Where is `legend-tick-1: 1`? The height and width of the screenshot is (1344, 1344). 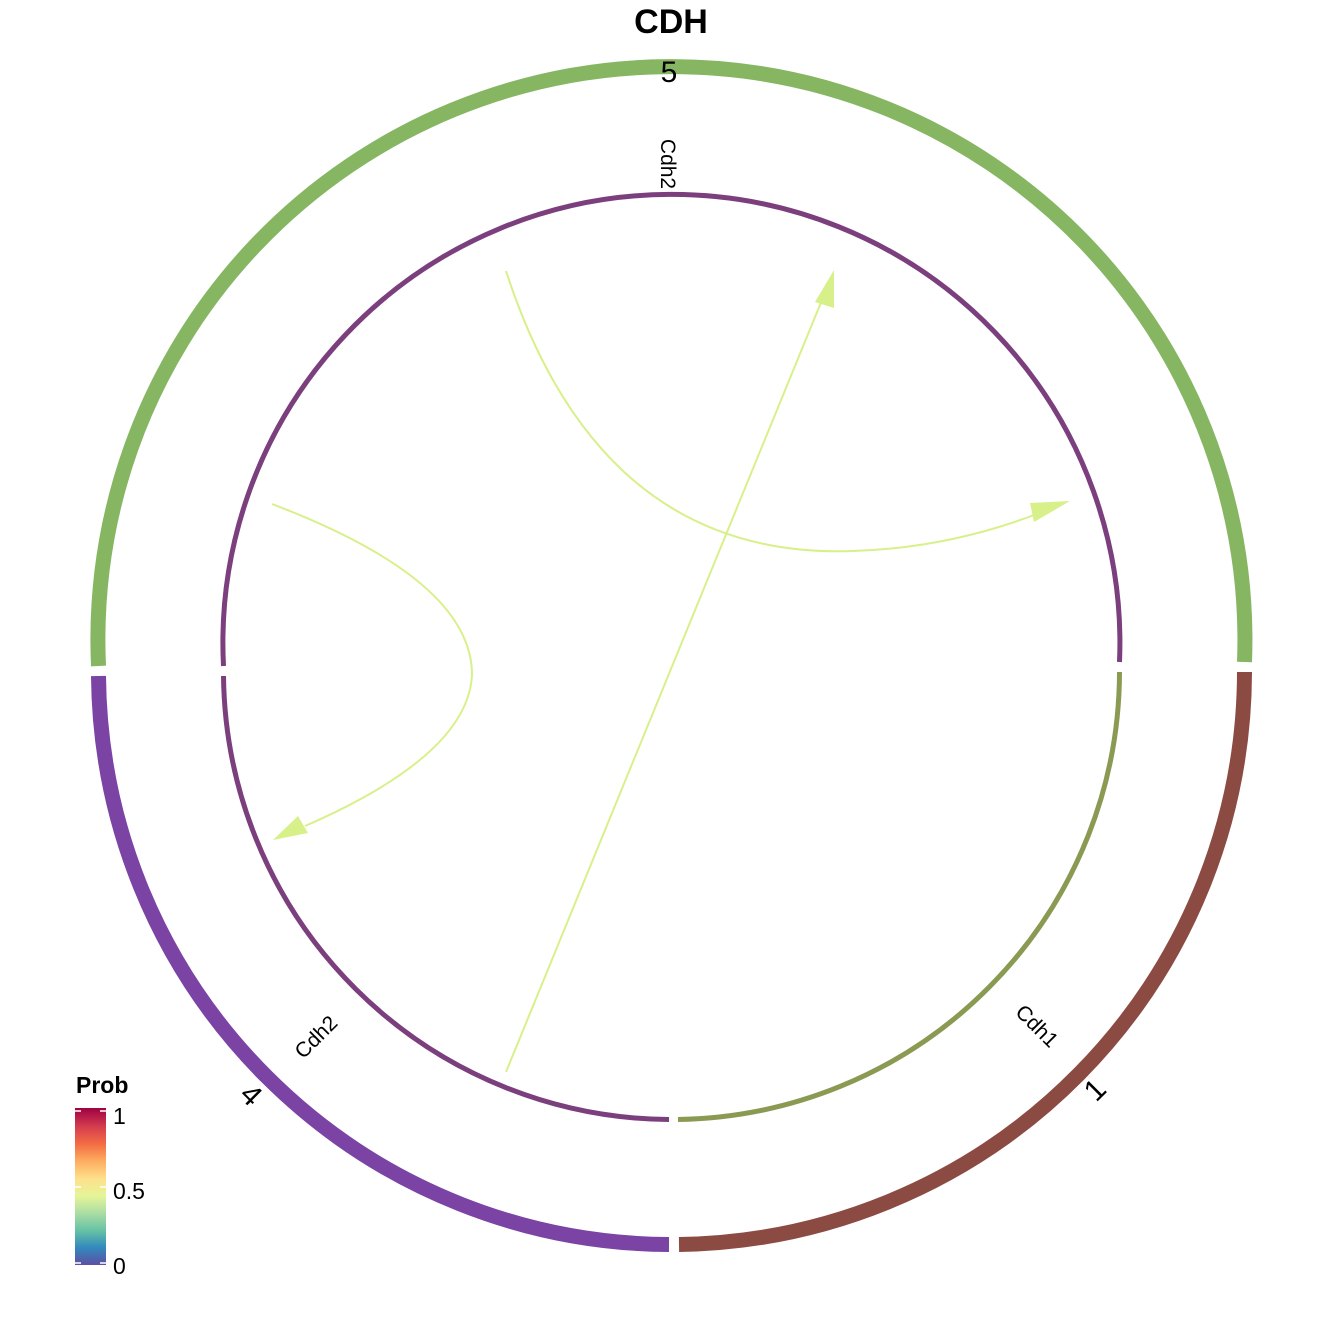 legend-tick-1: 1 is located at coordinates (119, 1116).